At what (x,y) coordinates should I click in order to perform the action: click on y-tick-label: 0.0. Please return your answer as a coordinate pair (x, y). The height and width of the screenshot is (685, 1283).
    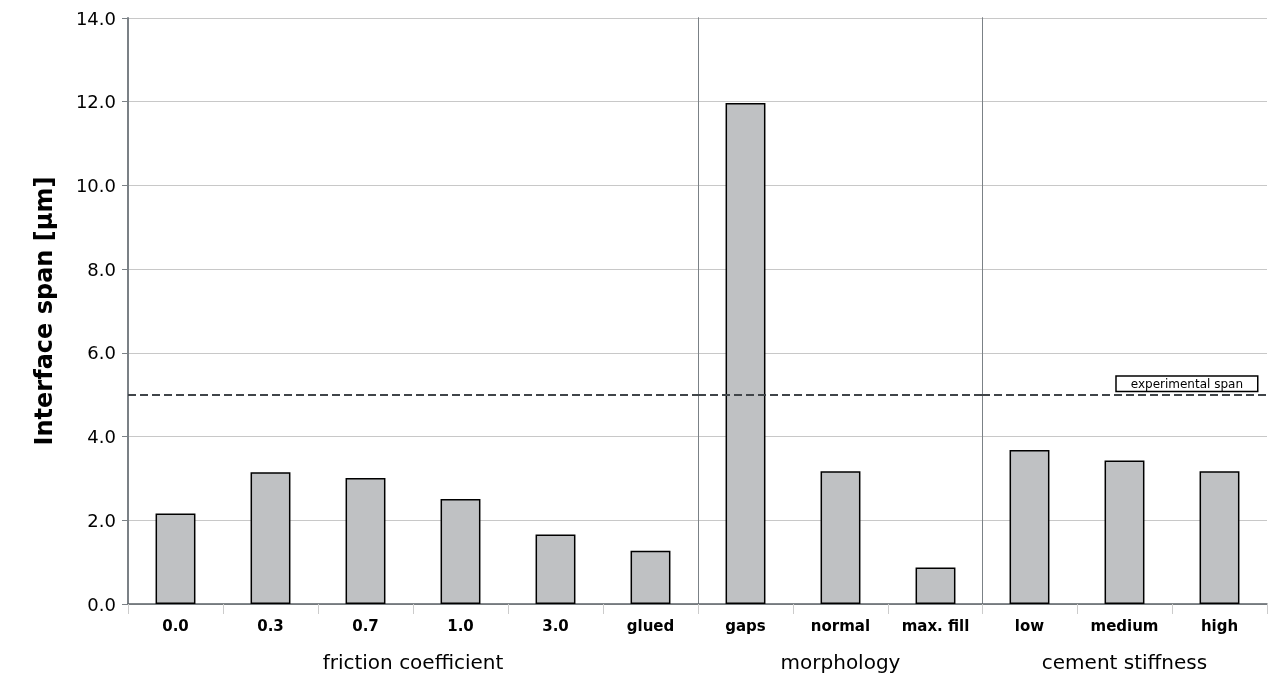
    Looking at the image, I should click on (101, 604).